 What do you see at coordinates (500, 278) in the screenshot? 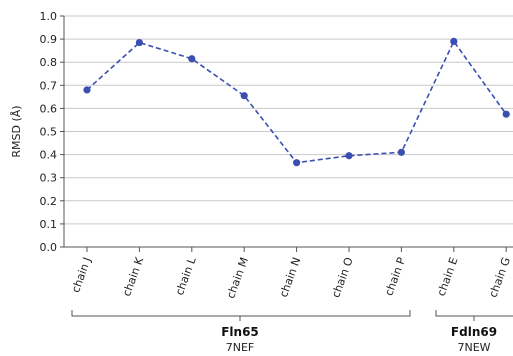
I see `x-tick-label: chain G` at bounding box center [500, 278].